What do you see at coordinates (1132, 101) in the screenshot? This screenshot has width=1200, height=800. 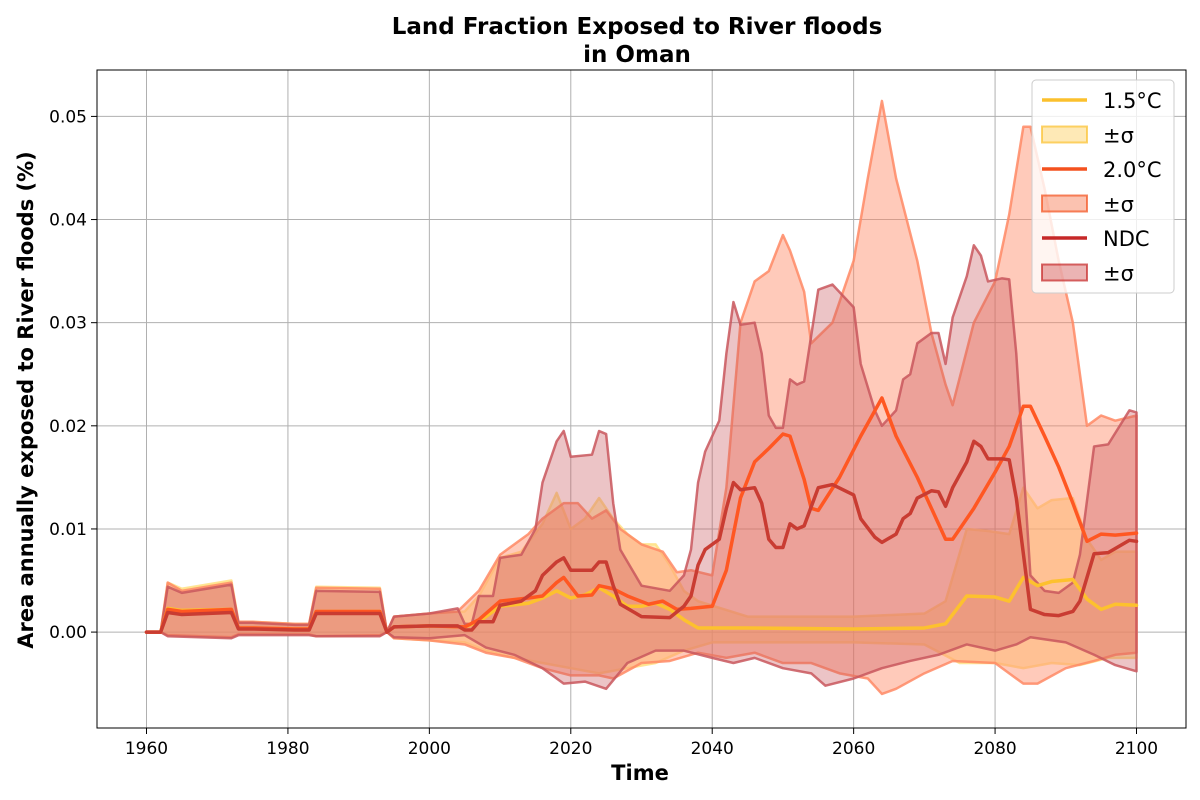 I see `legend-label: 1.5°C` at bounding box center [1132, 101].